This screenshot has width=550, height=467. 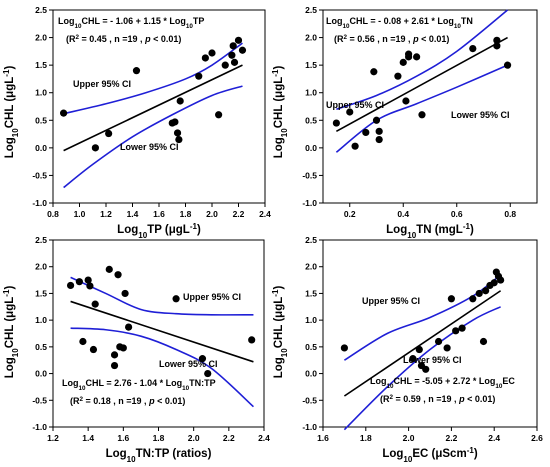 What do you see at coordinates (123, 39) in the screenshot?
I see `regression-stats: (R2 = 0.45 , n =19 , p < 0.01)` at bounding box center [123, 39].